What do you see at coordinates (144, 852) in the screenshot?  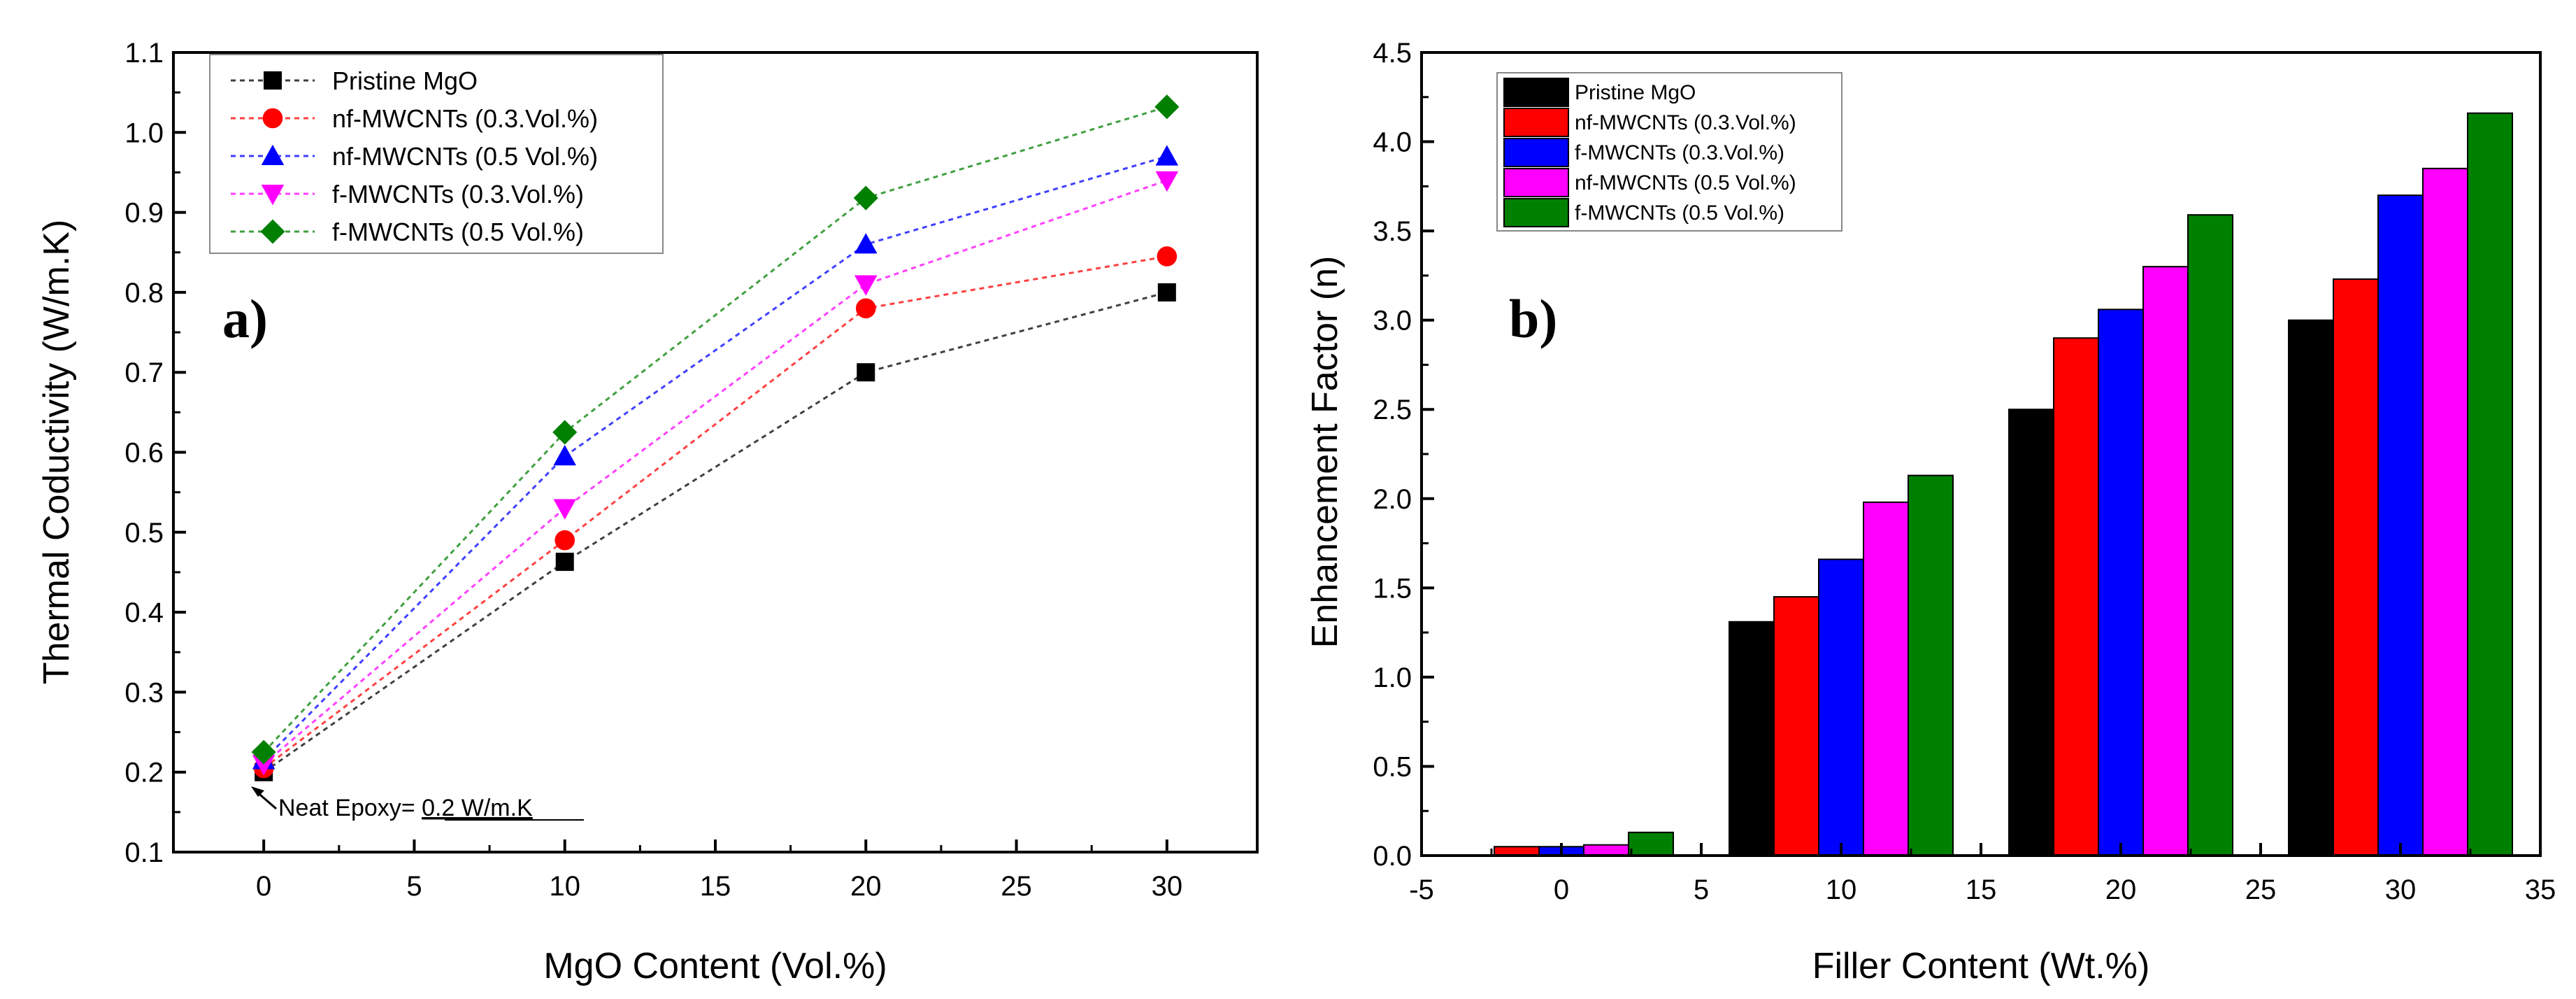 I see `y-tick-label: 0.1` at bounding box center [144, 852].